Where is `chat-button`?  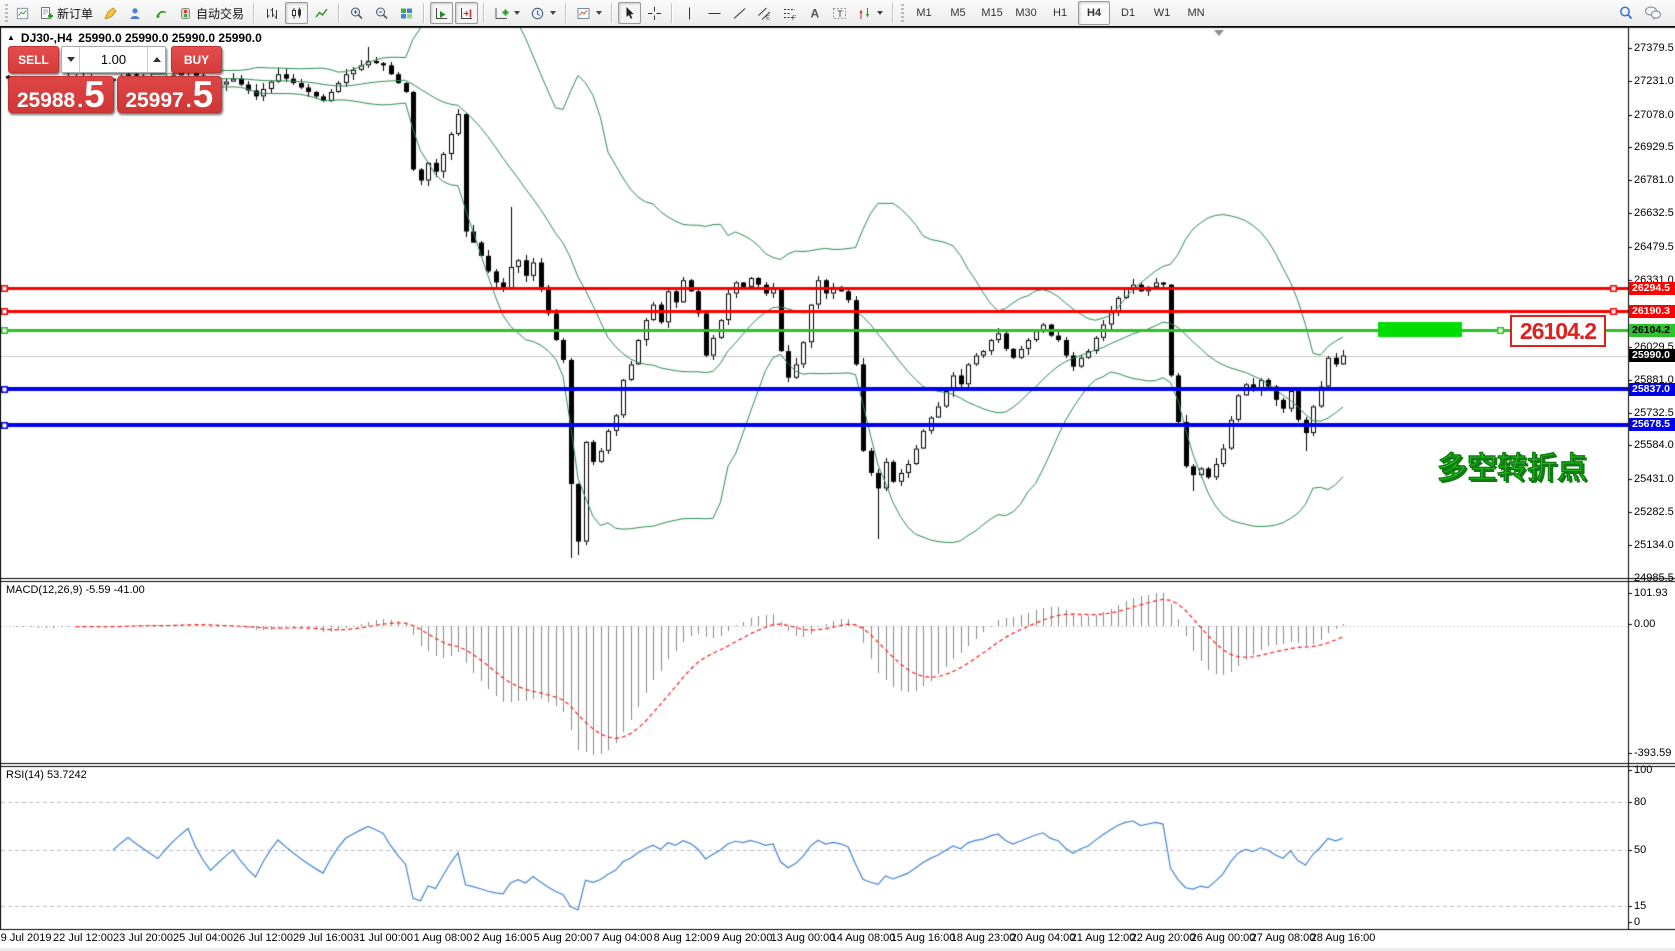
chat-button is located at coordinates (1653, 13).